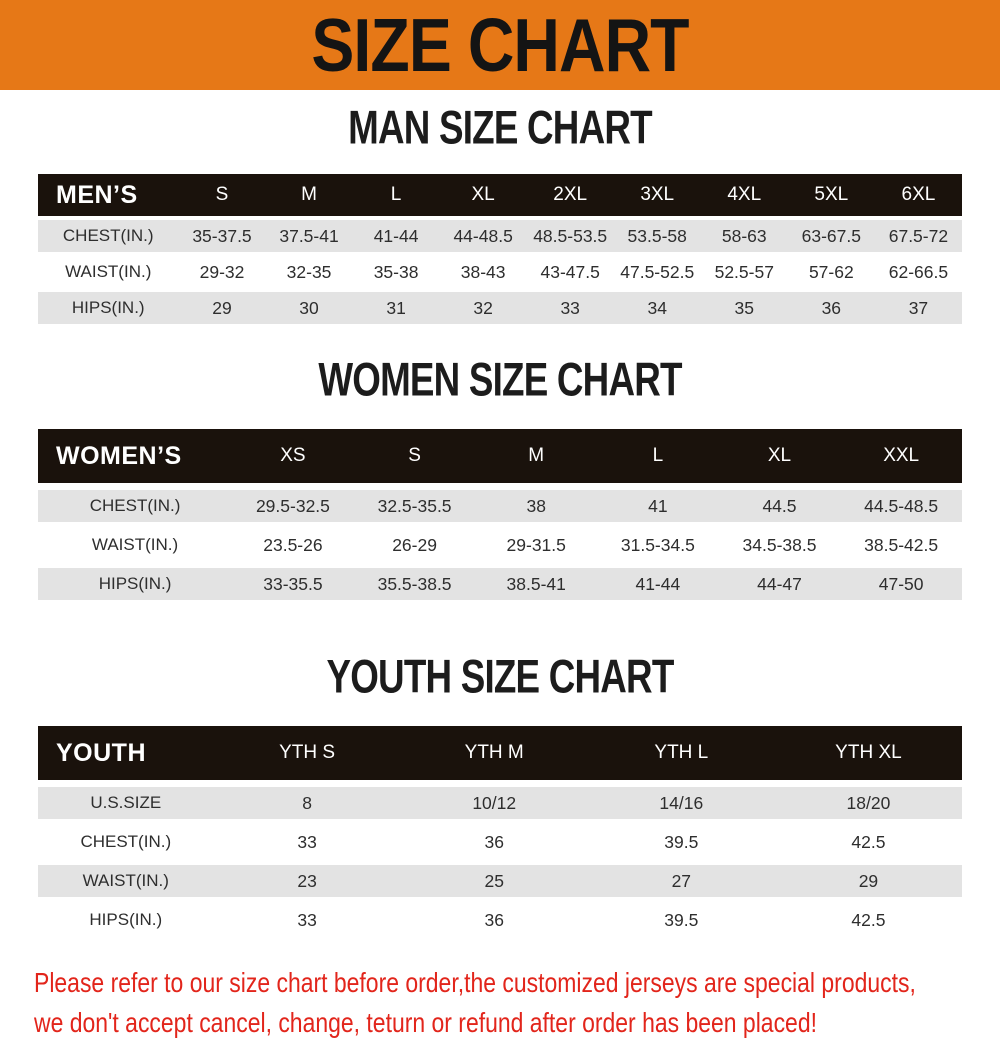 The width and height of the screenshot is (1000, 1043). I want to click on cell-value: 38, so click(536, 506).